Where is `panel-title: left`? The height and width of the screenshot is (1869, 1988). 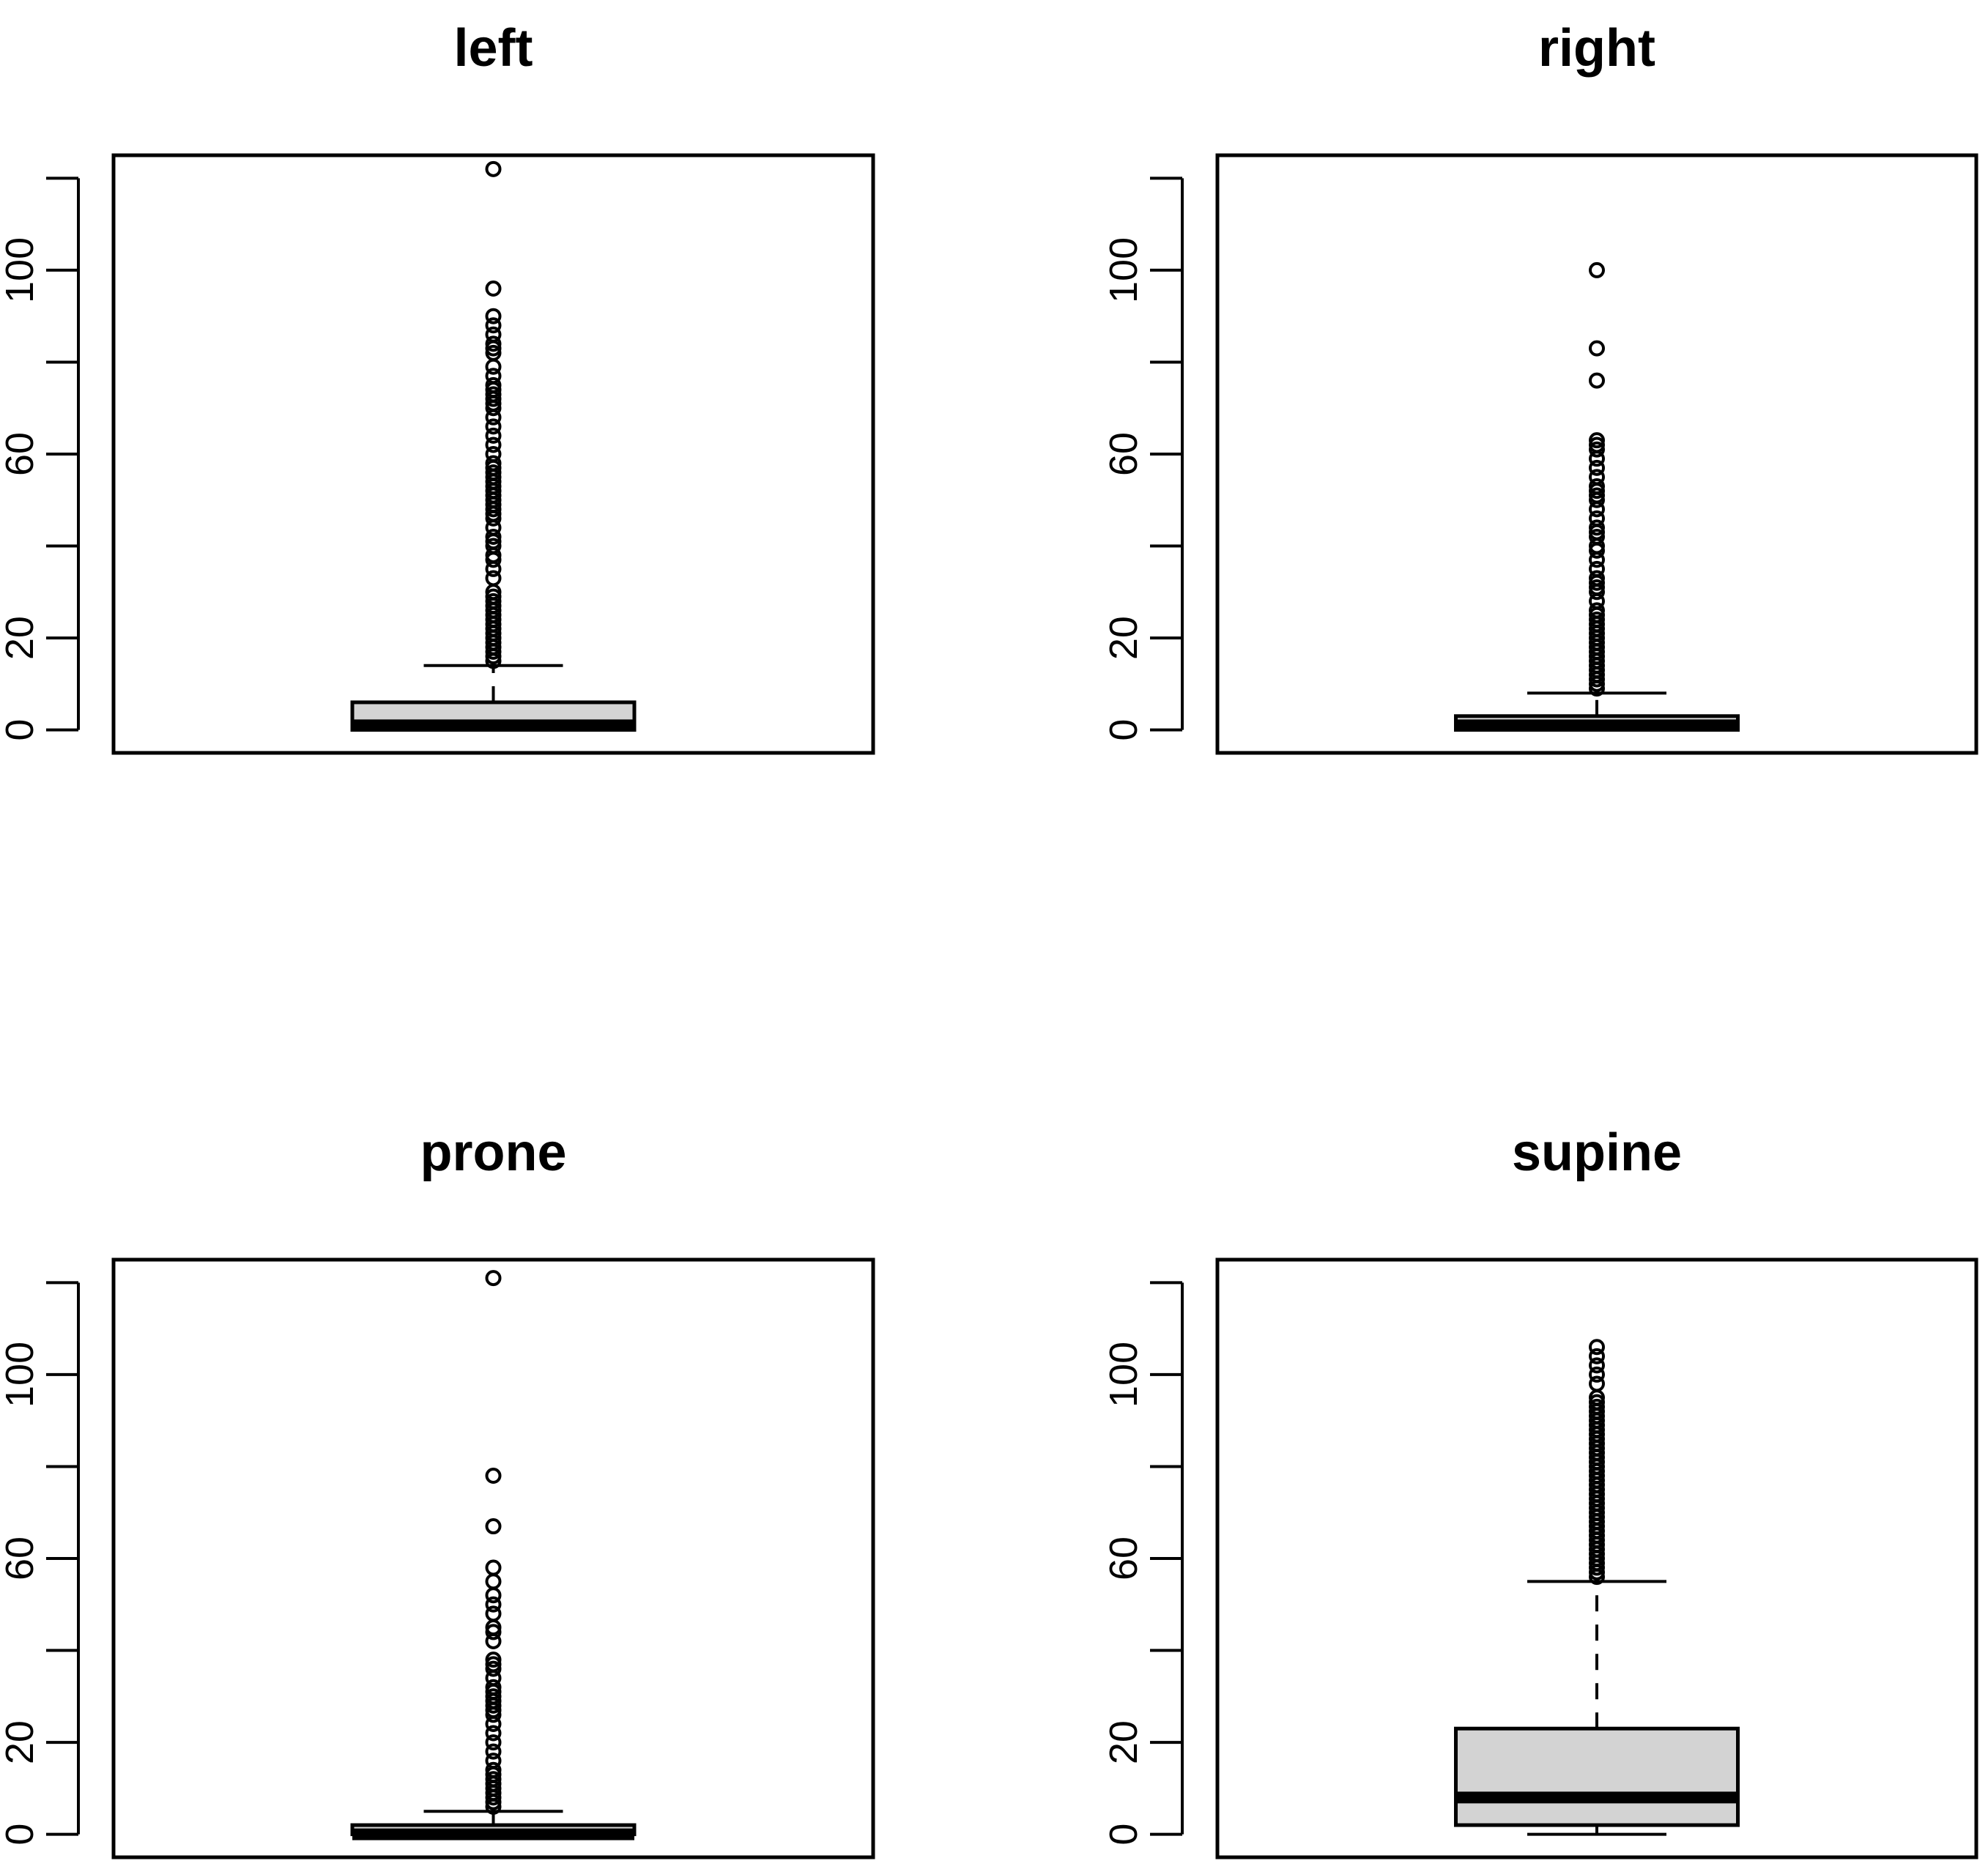
panel-title: left is located at coordinates (493, 48).